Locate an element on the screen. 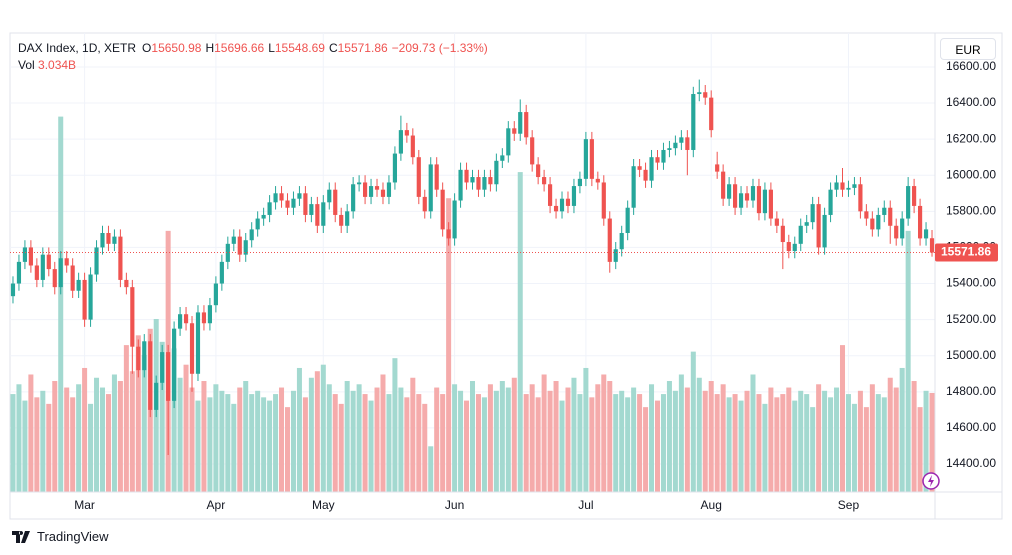 The image size is (1012, 555). y-tick-label: 16000.00 is located at coordinates (971, 174).